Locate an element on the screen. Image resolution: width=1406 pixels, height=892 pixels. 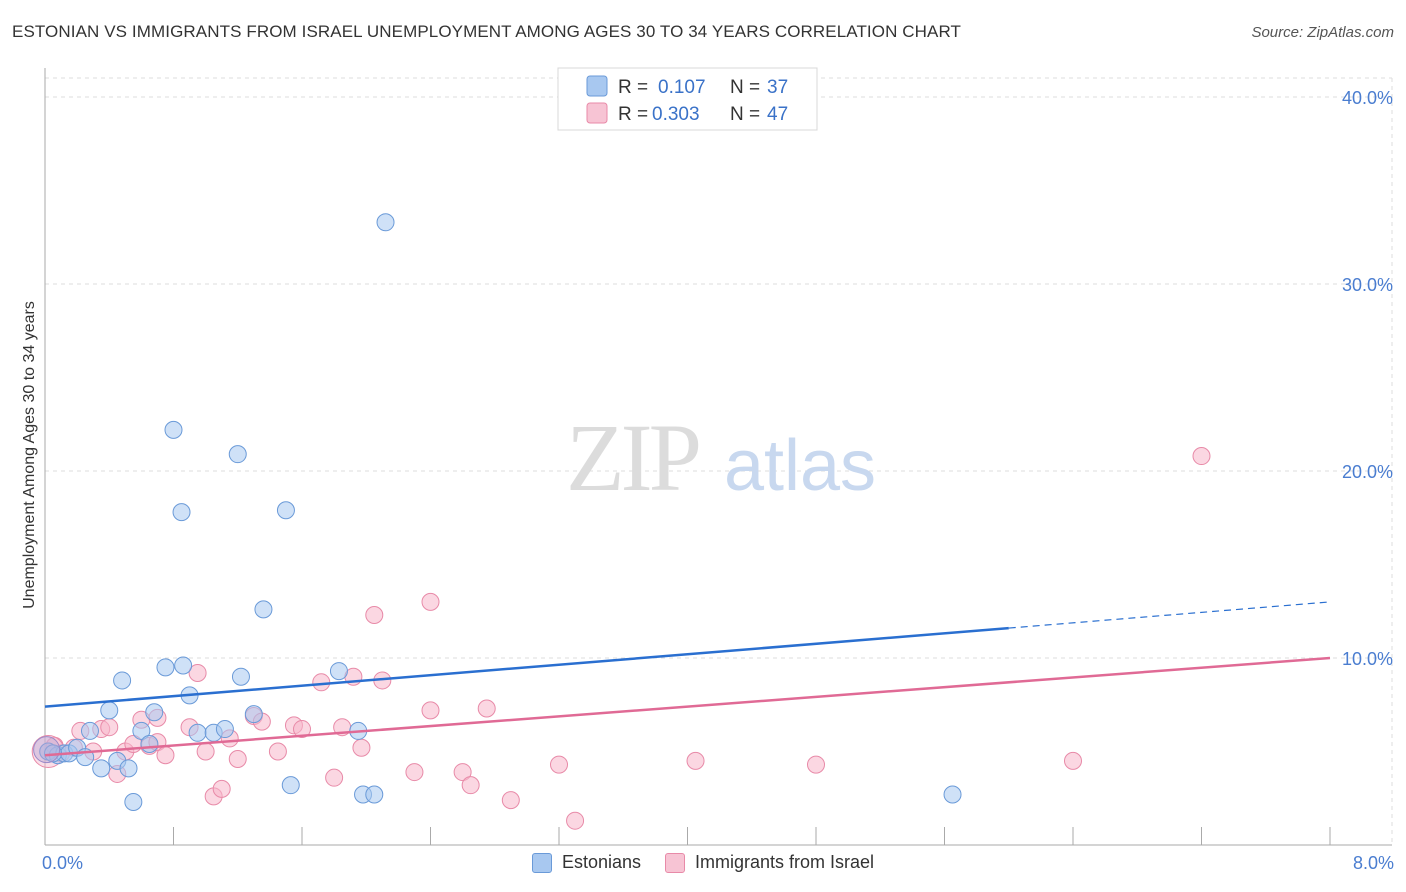
legend-r-value-1: 0.107 is located at coordinates (682, 87).